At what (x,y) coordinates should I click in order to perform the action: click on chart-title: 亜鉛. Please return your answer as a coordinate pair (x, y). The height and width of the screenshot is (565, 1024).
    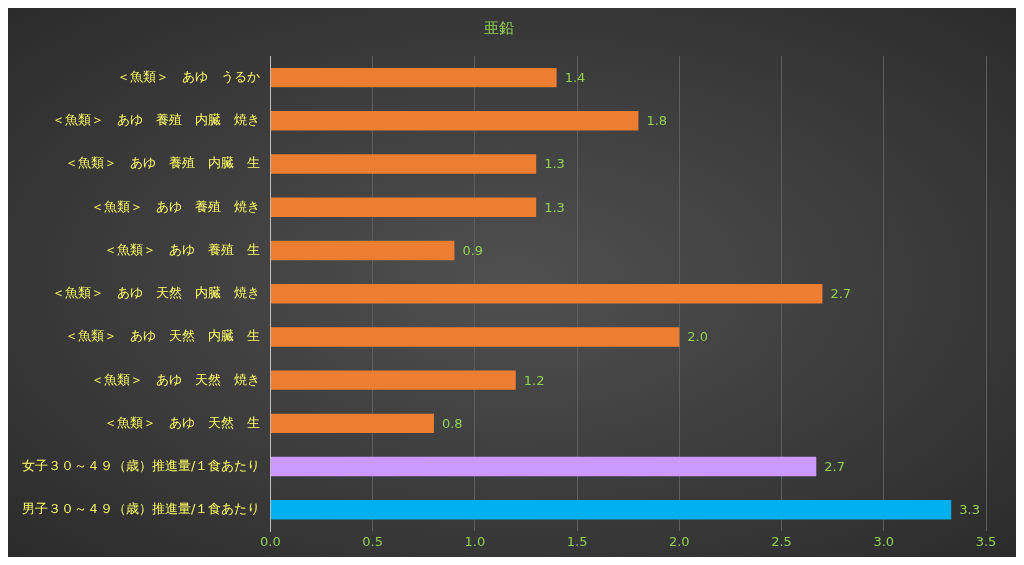
    Looking at the image, I should click on (499, 27).